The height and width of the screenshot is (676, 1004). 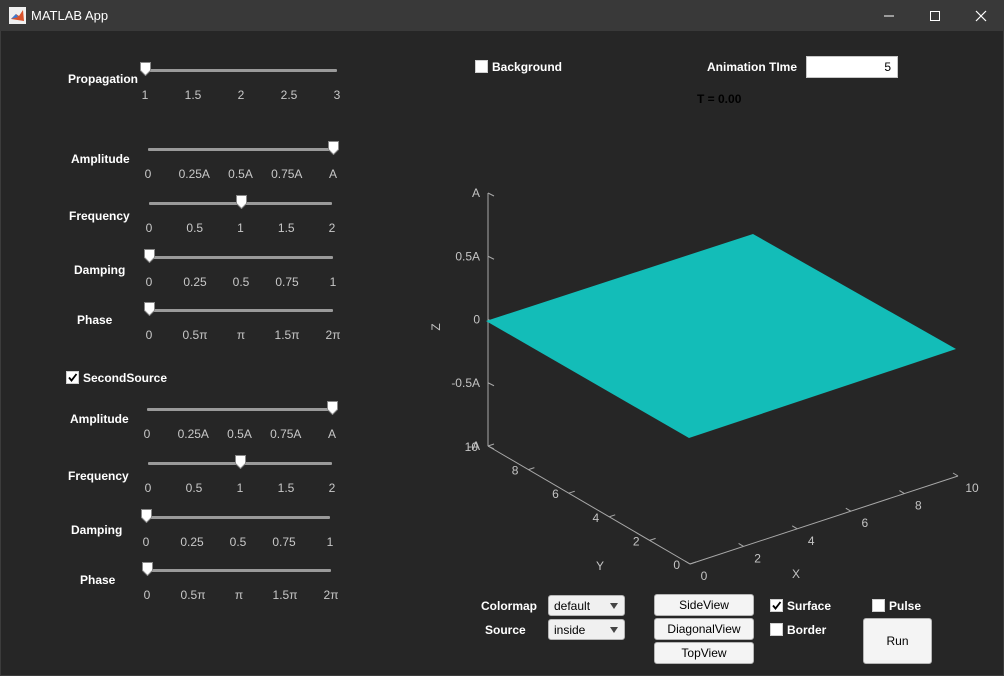 I want to click on tick-label: 0.75, so click(x=287, y=282).